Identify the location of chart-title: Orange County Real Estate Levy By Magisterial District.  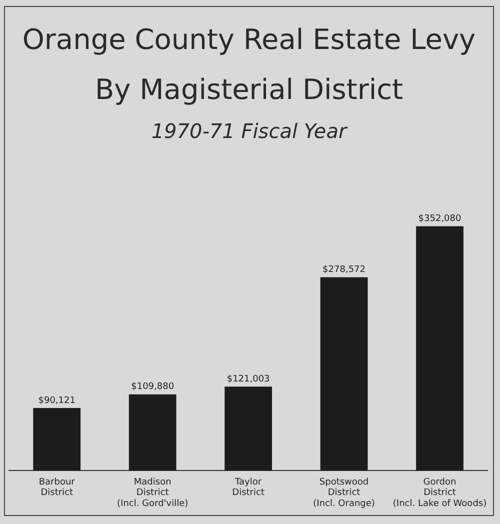
(249, 65).